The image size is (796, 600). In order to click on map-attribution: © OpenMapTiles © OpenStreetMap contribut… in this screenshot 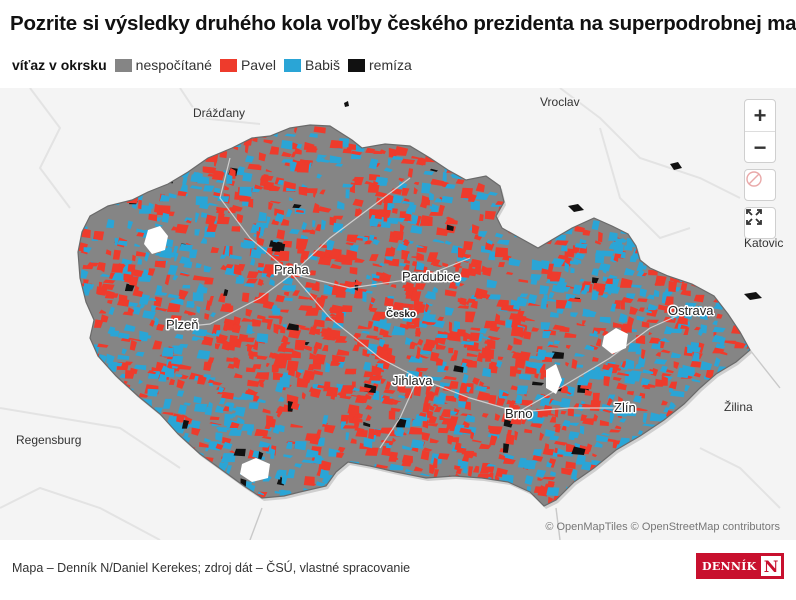, I will do `click(662, 527)`.